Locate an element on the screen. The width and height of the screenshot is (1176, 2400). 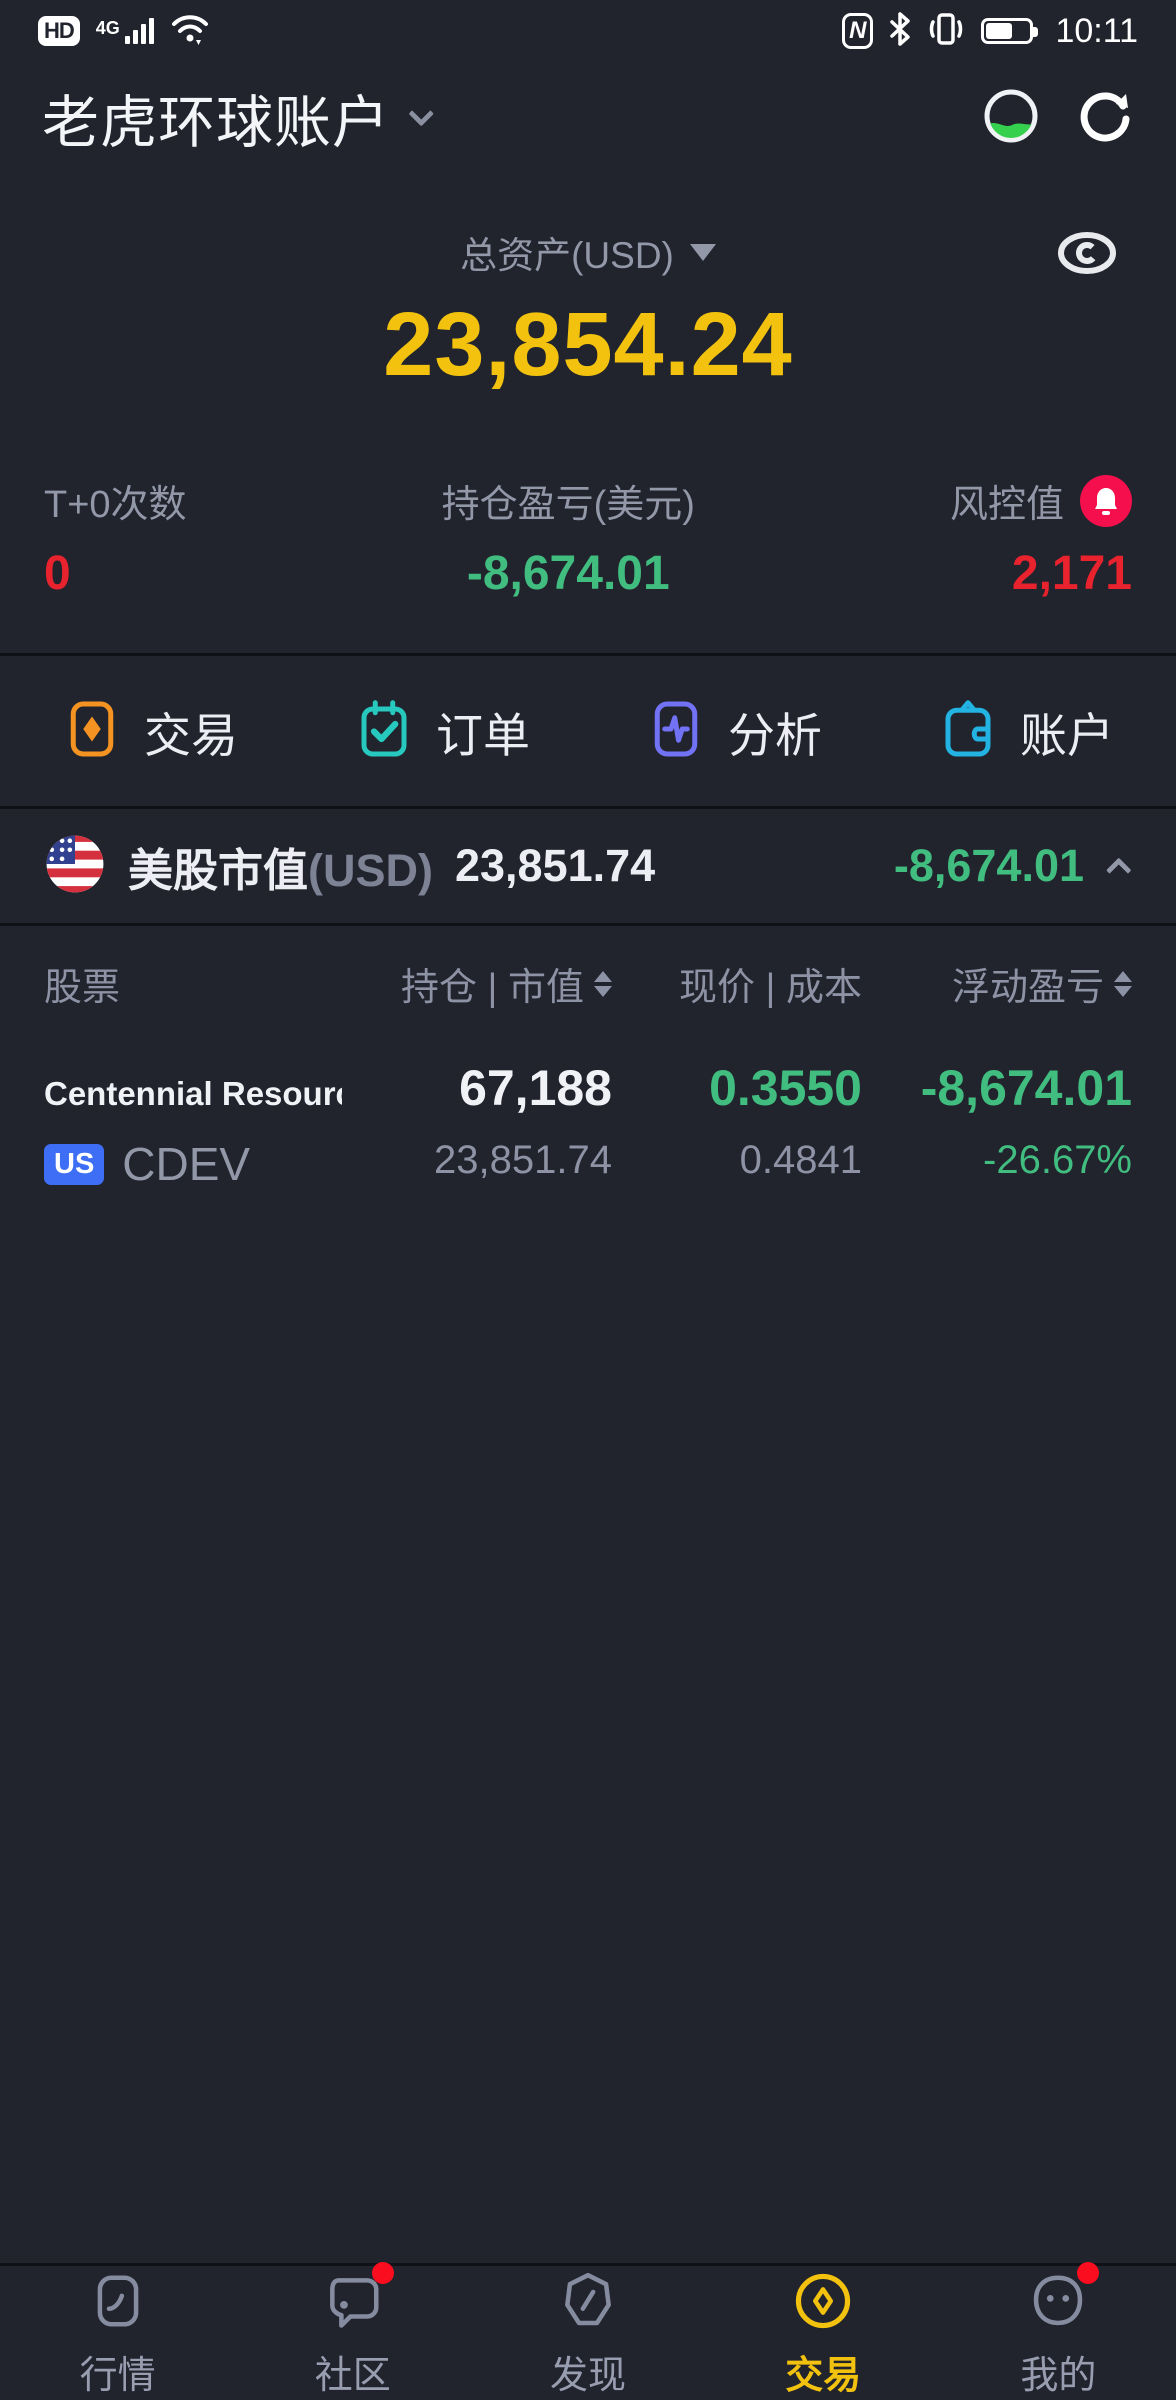
profile-icon is located at coordinates (1062, 2297).